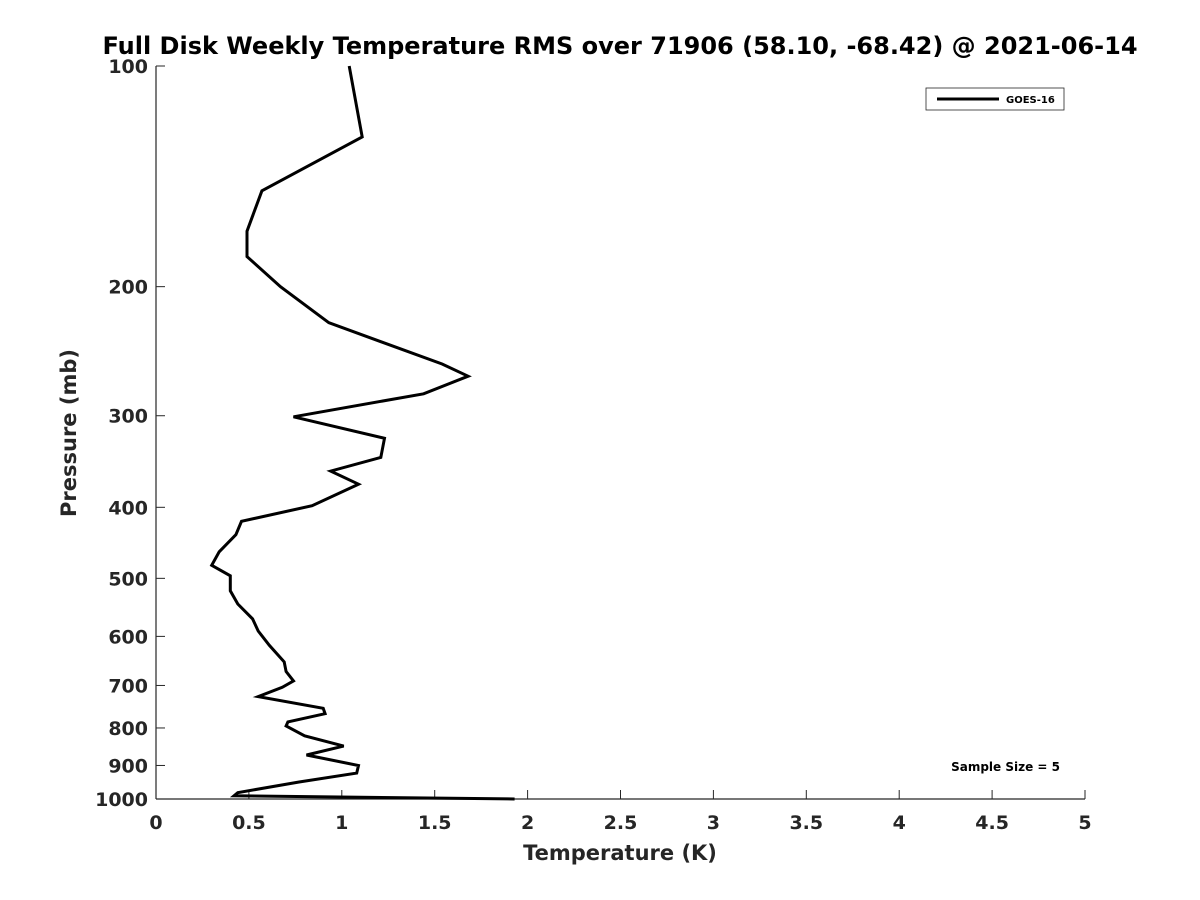 The height and width of the screenshot is (900, 1200). I want to click on x-tick-label: 0.5, so click(249, 823).